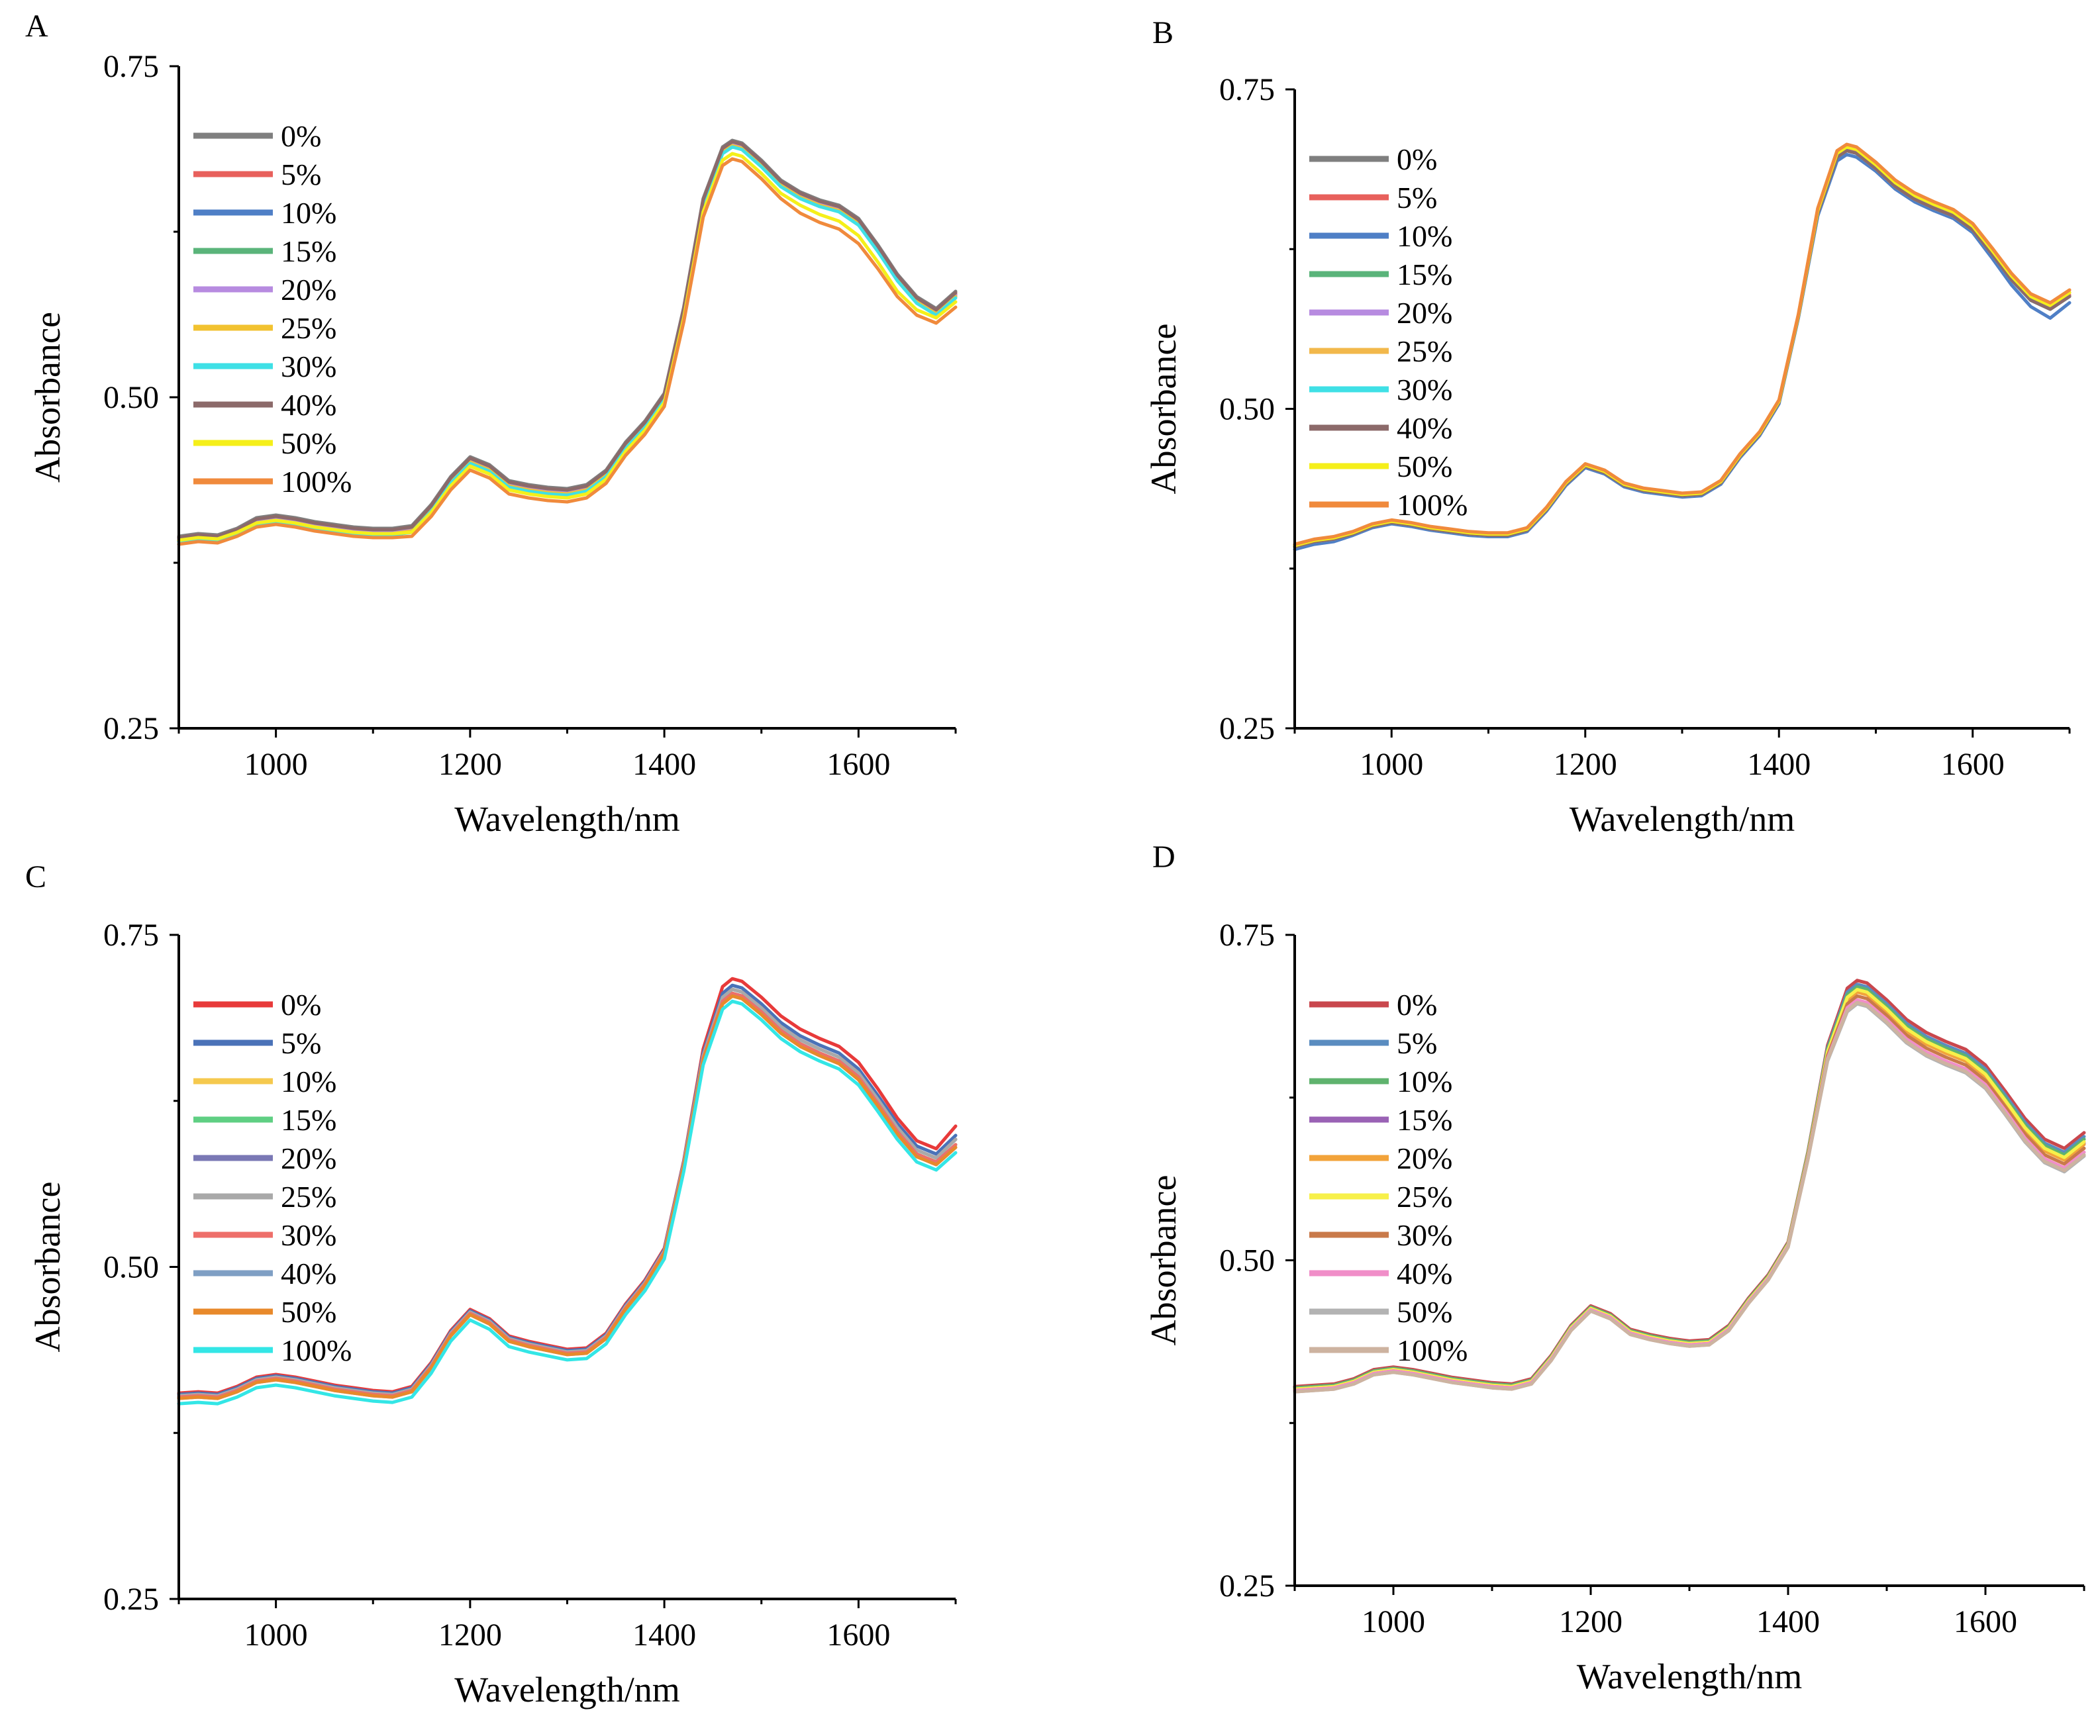 The image size is (2100, 1736). What do you see at coordinates (1163, 857) in the screenshot?
I see `panel-label: D` at bounding box center [1163, 857].